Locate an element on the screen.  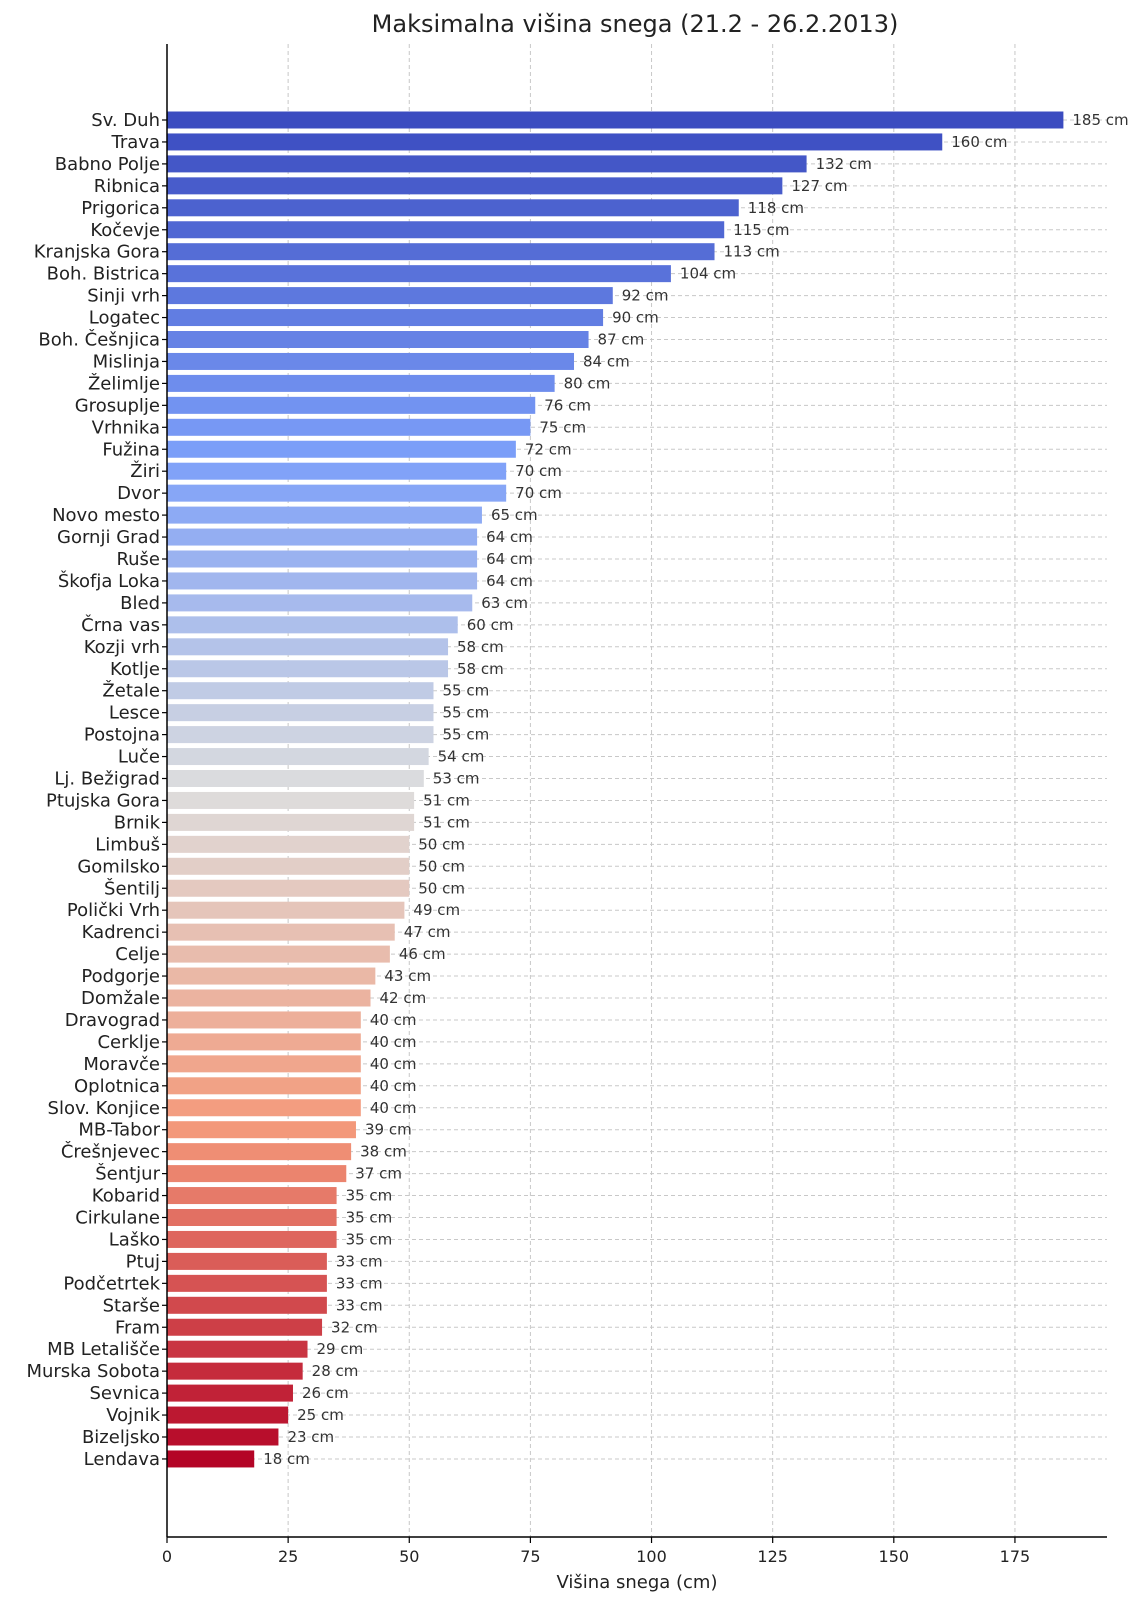
category-label: Kadrenci is located at coordinates (121, 932).